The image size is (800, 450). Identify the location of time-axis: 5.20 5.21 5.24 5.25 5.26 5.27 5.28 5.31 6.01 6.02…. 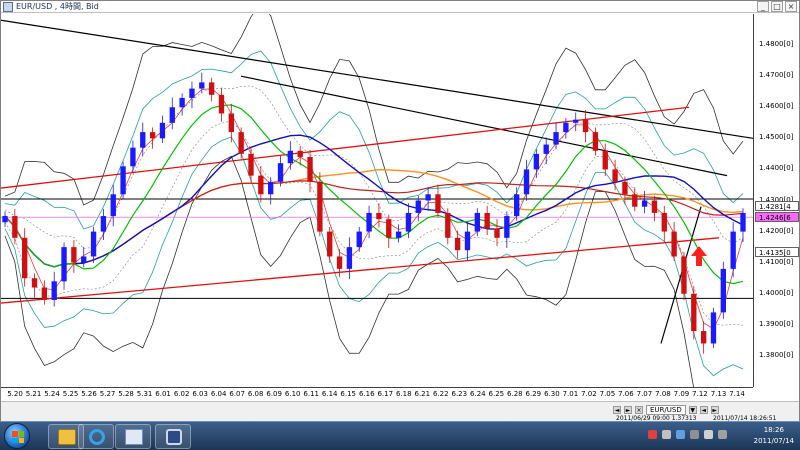
(377, 394).